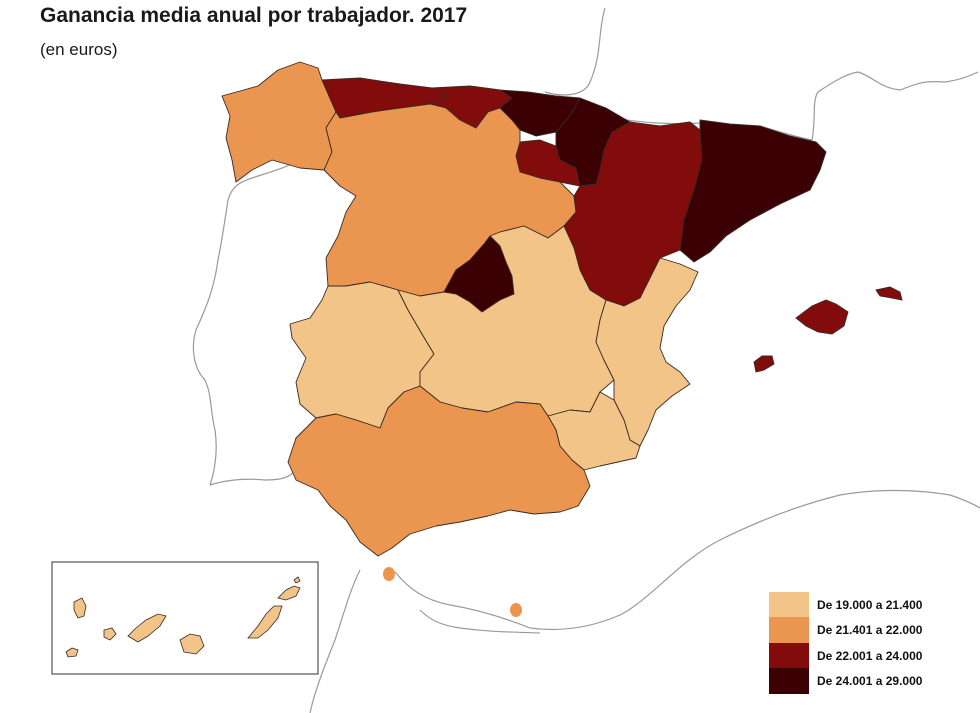 Image resolution: width=980 pixels, height=713 pixels. Describe the element at coordinates (822, 317) in the screenshot. I see `island-mallorca` at that location.